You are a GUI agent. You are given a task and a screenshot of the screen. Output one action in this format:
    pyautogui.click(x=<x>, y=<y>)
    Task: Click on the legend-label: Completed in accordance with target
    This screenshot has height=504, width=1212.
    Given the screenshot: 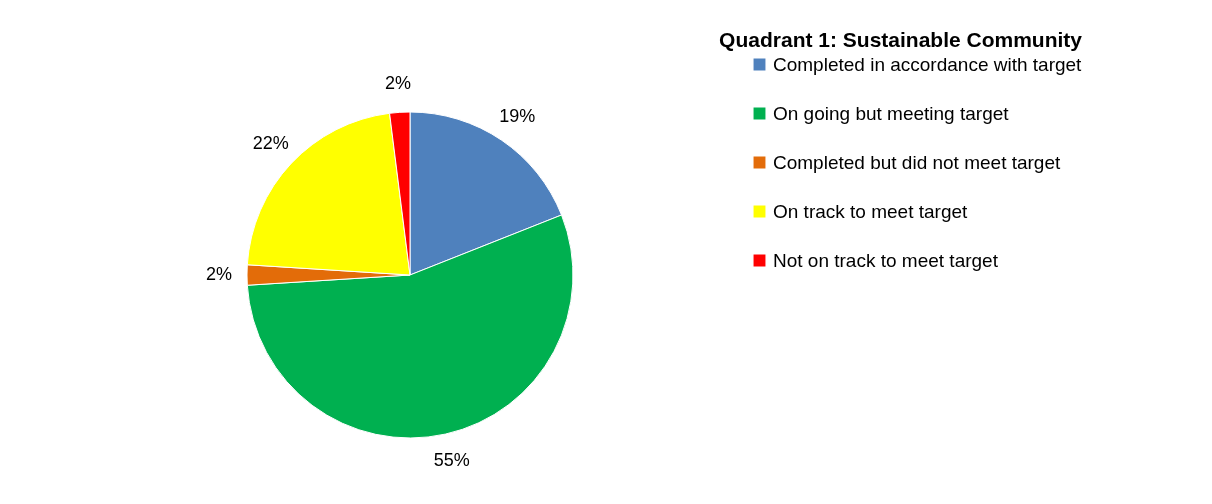 What is the action you would take?
    pyautogui.click(x=928, y=64)
    